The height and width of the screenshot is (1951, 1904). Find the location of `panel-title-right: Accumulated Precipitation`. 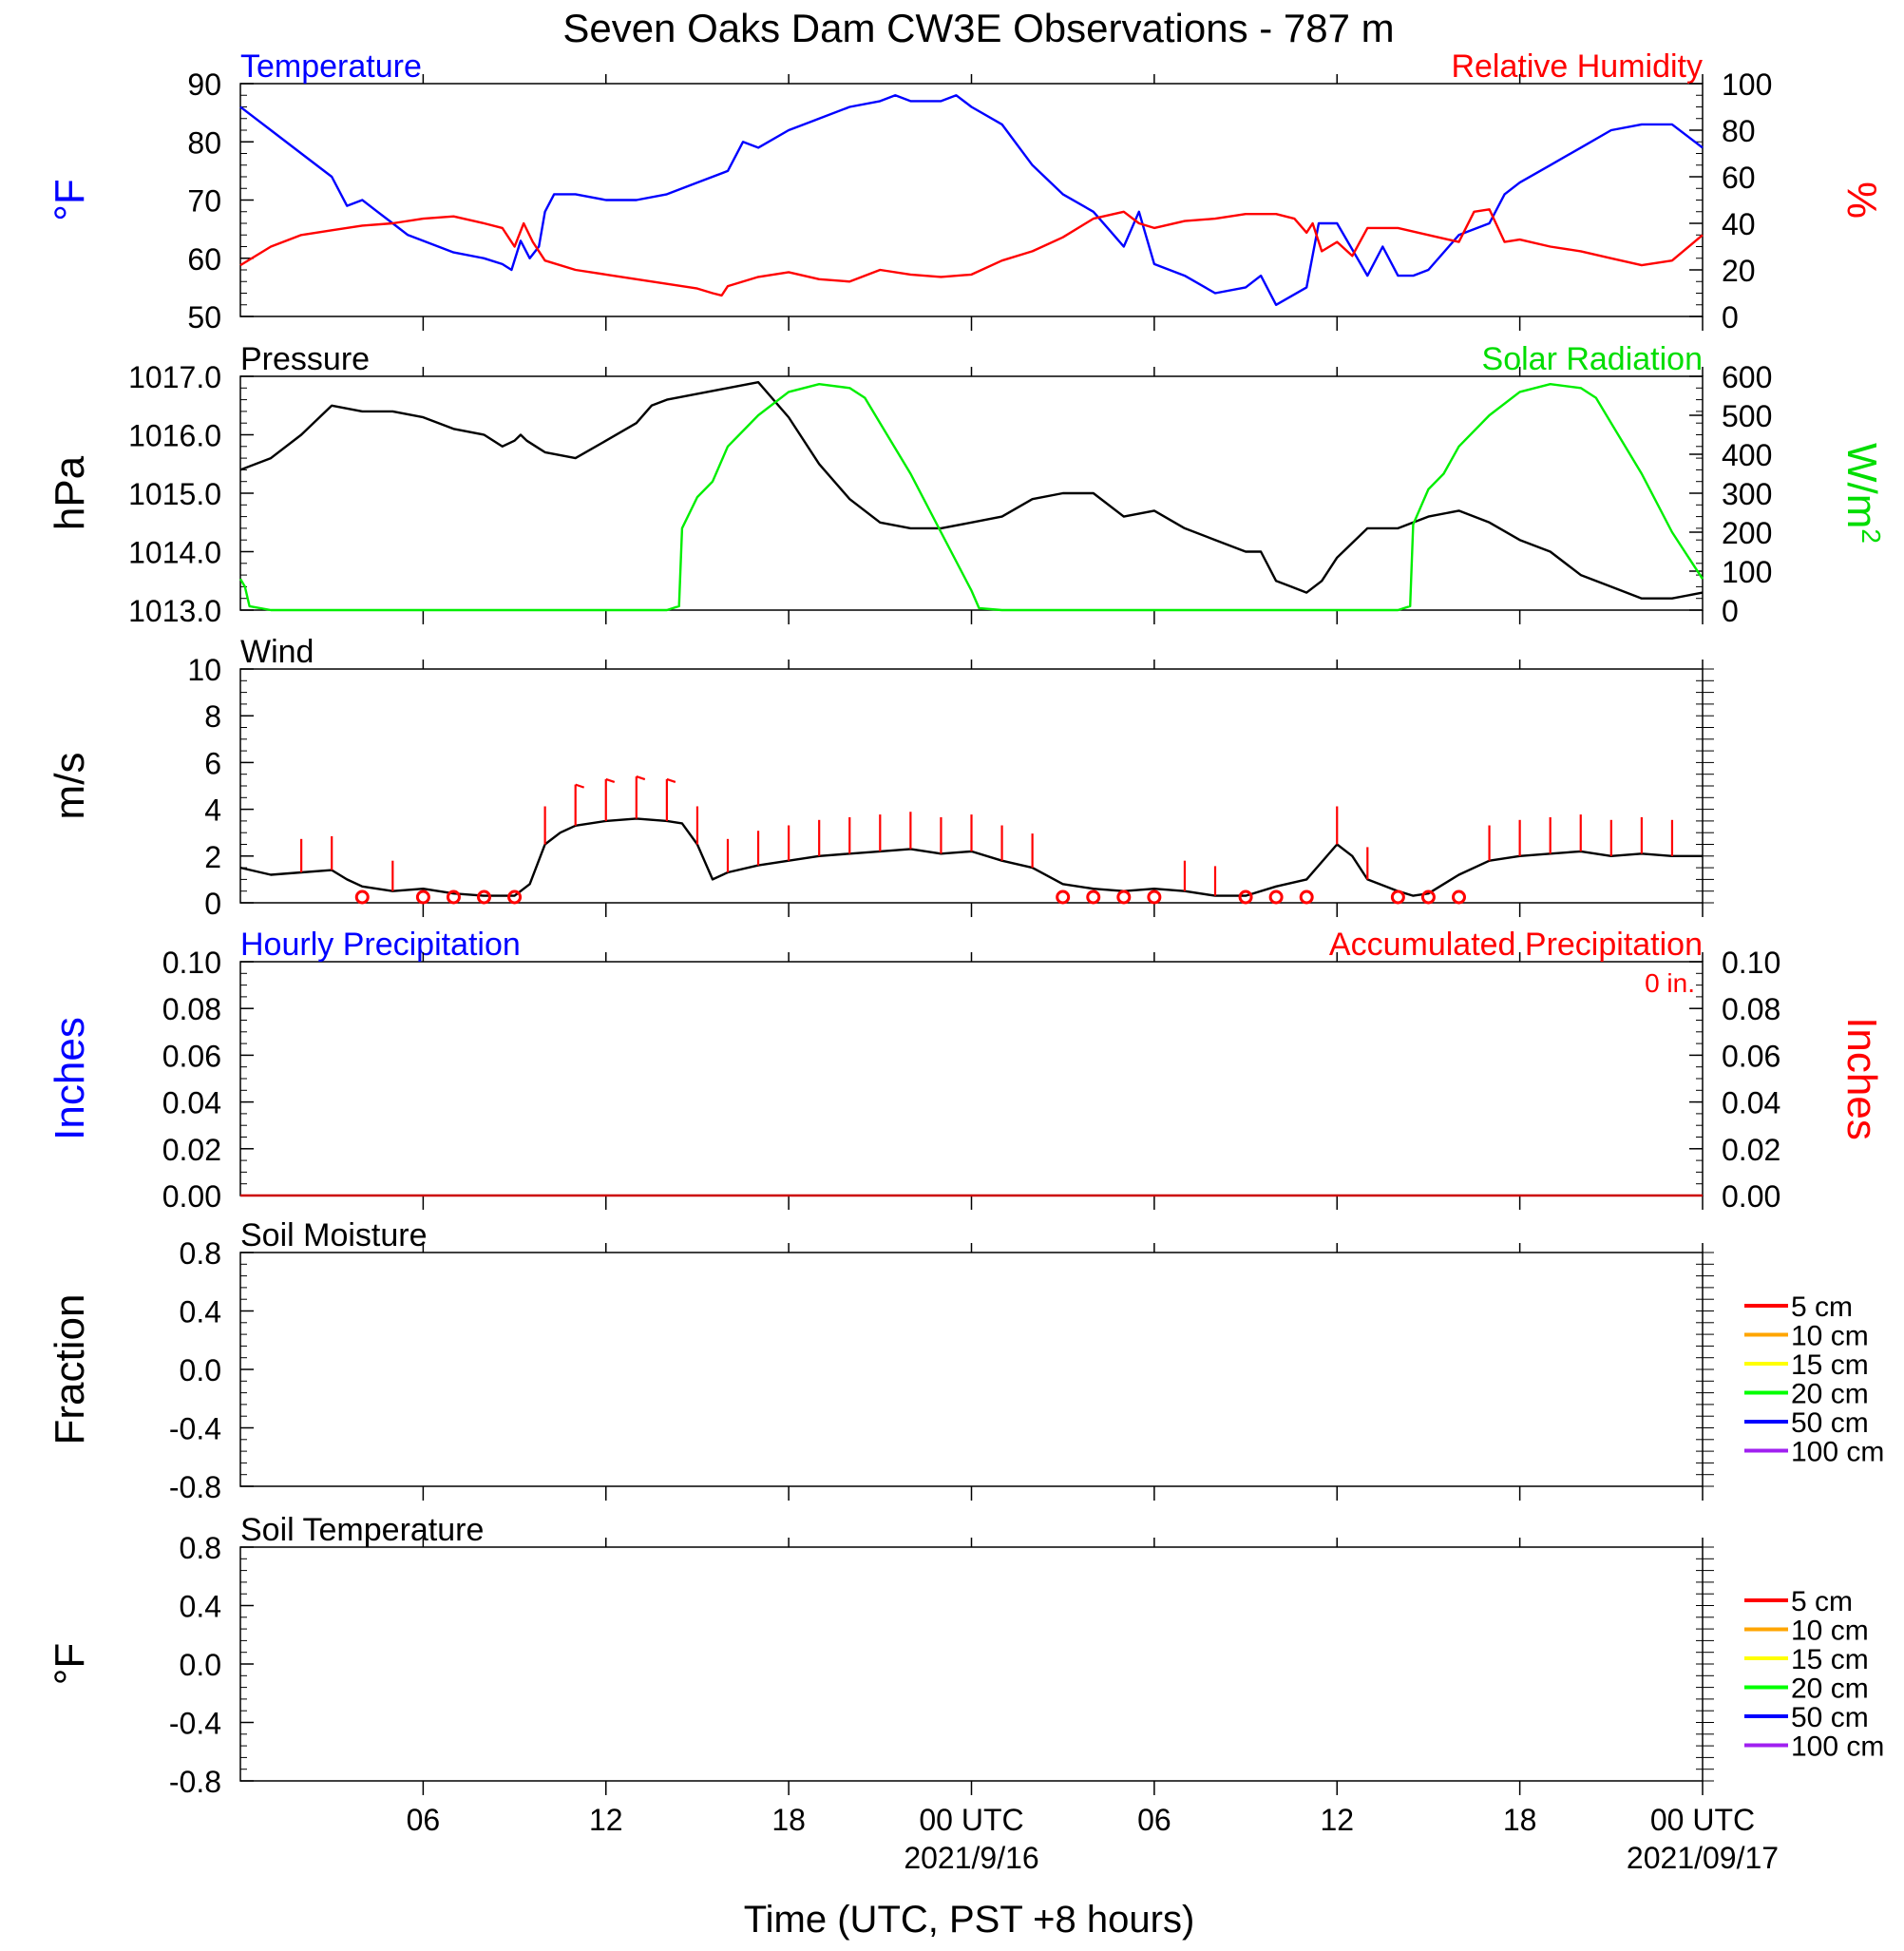

panel-title-right: Accumulated Precipitation is located at coordinates (1516, 945).